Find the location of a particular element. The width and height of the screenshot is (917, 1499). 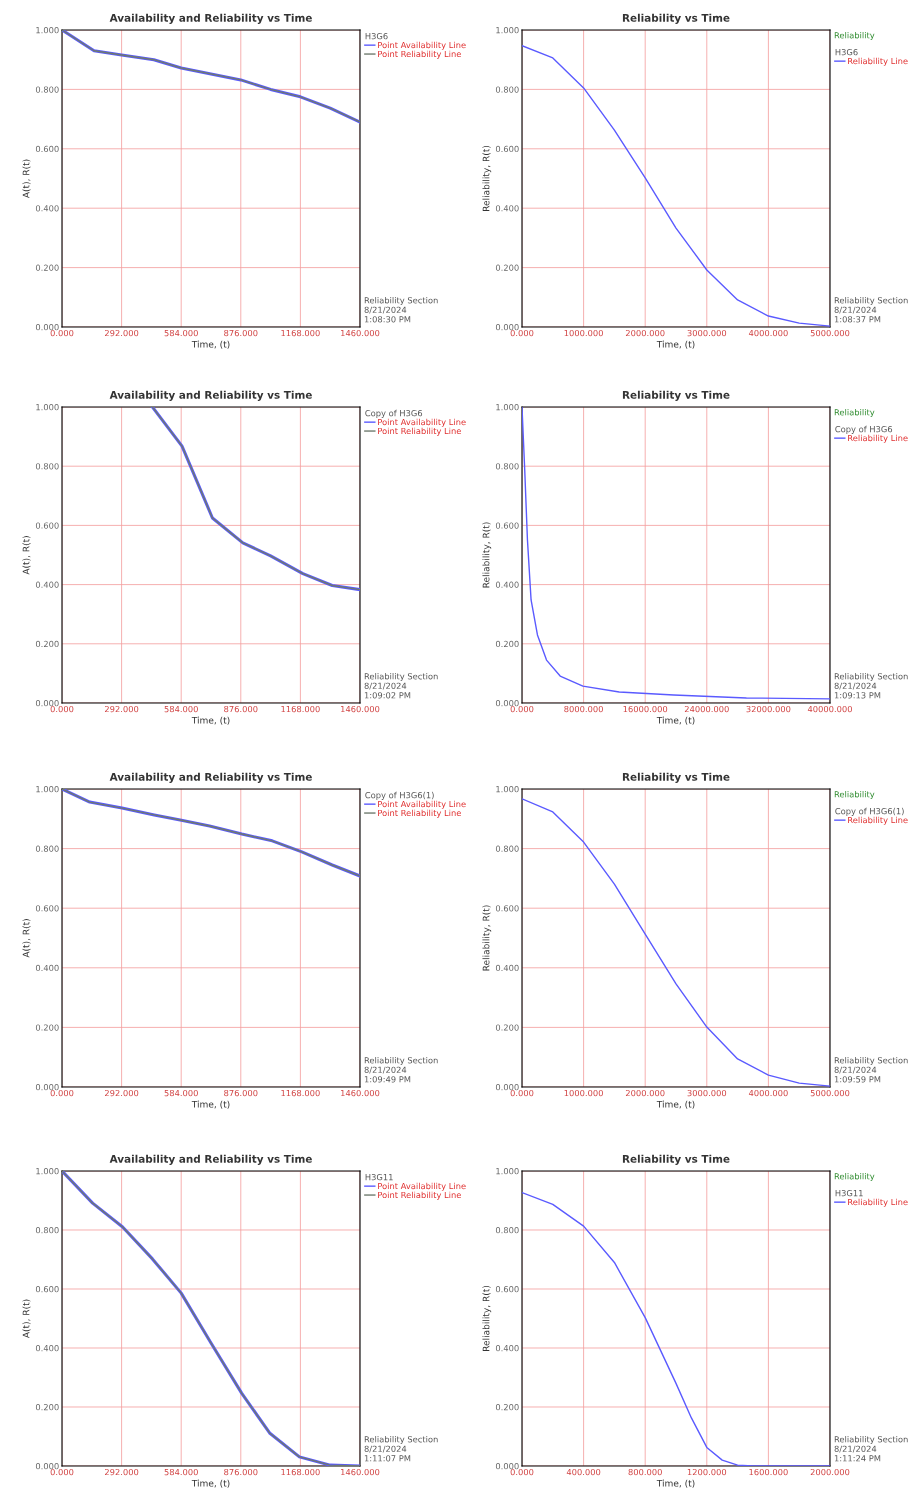

text: 1:11:07 PM is located at coordinates (387, 1458).